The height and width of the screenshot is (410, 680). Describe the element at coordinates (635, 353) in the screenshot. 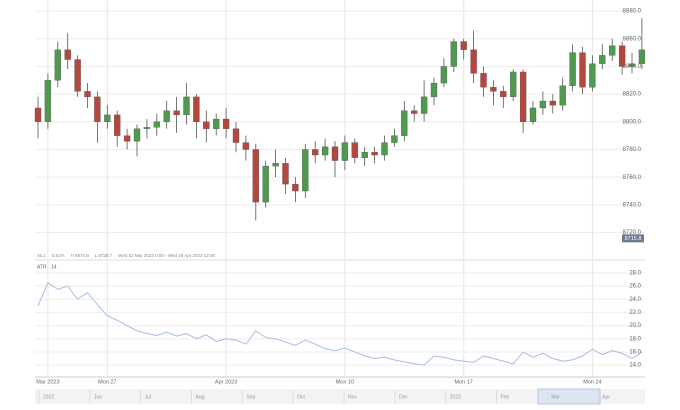

I see `y-tick-label: 16.0` at that location.